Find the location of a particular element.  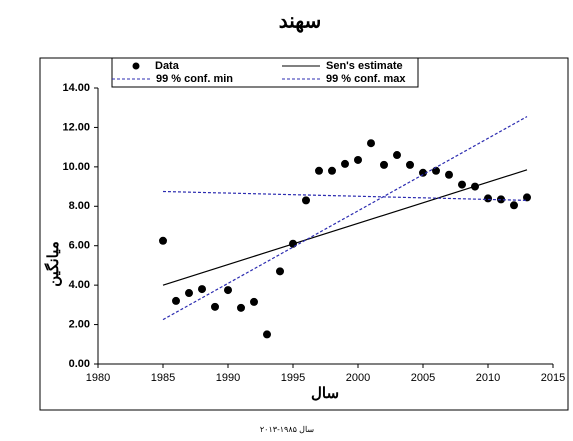

trend-line is located at coordinates (345, 195).